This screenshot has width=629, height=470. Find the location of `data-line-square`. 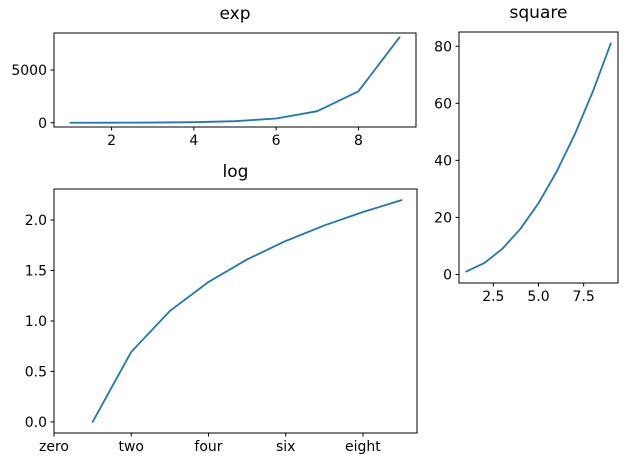

data-line-square is located at coordinates (538, 157).